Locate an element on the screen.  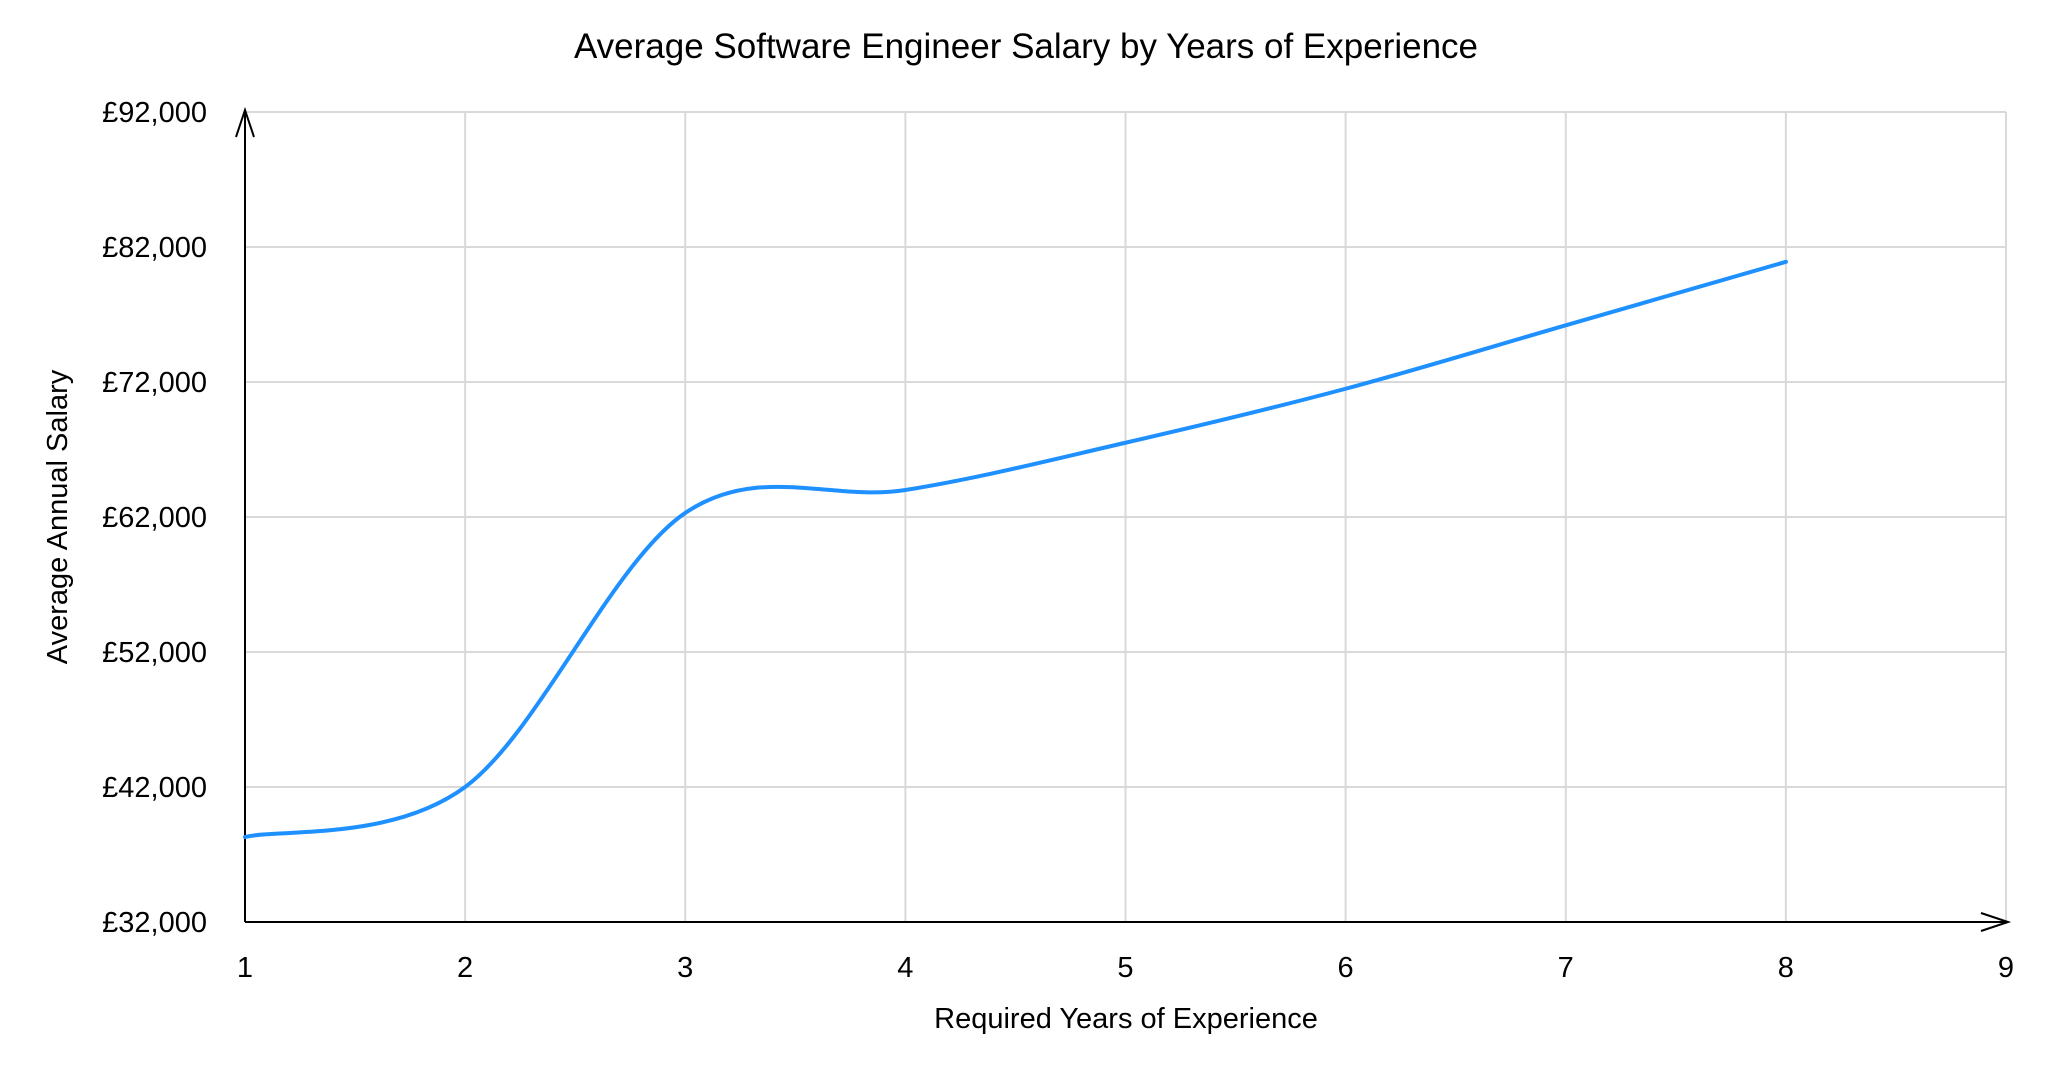
y-tick-label: £62,000 is located at coordinates (154, 518).